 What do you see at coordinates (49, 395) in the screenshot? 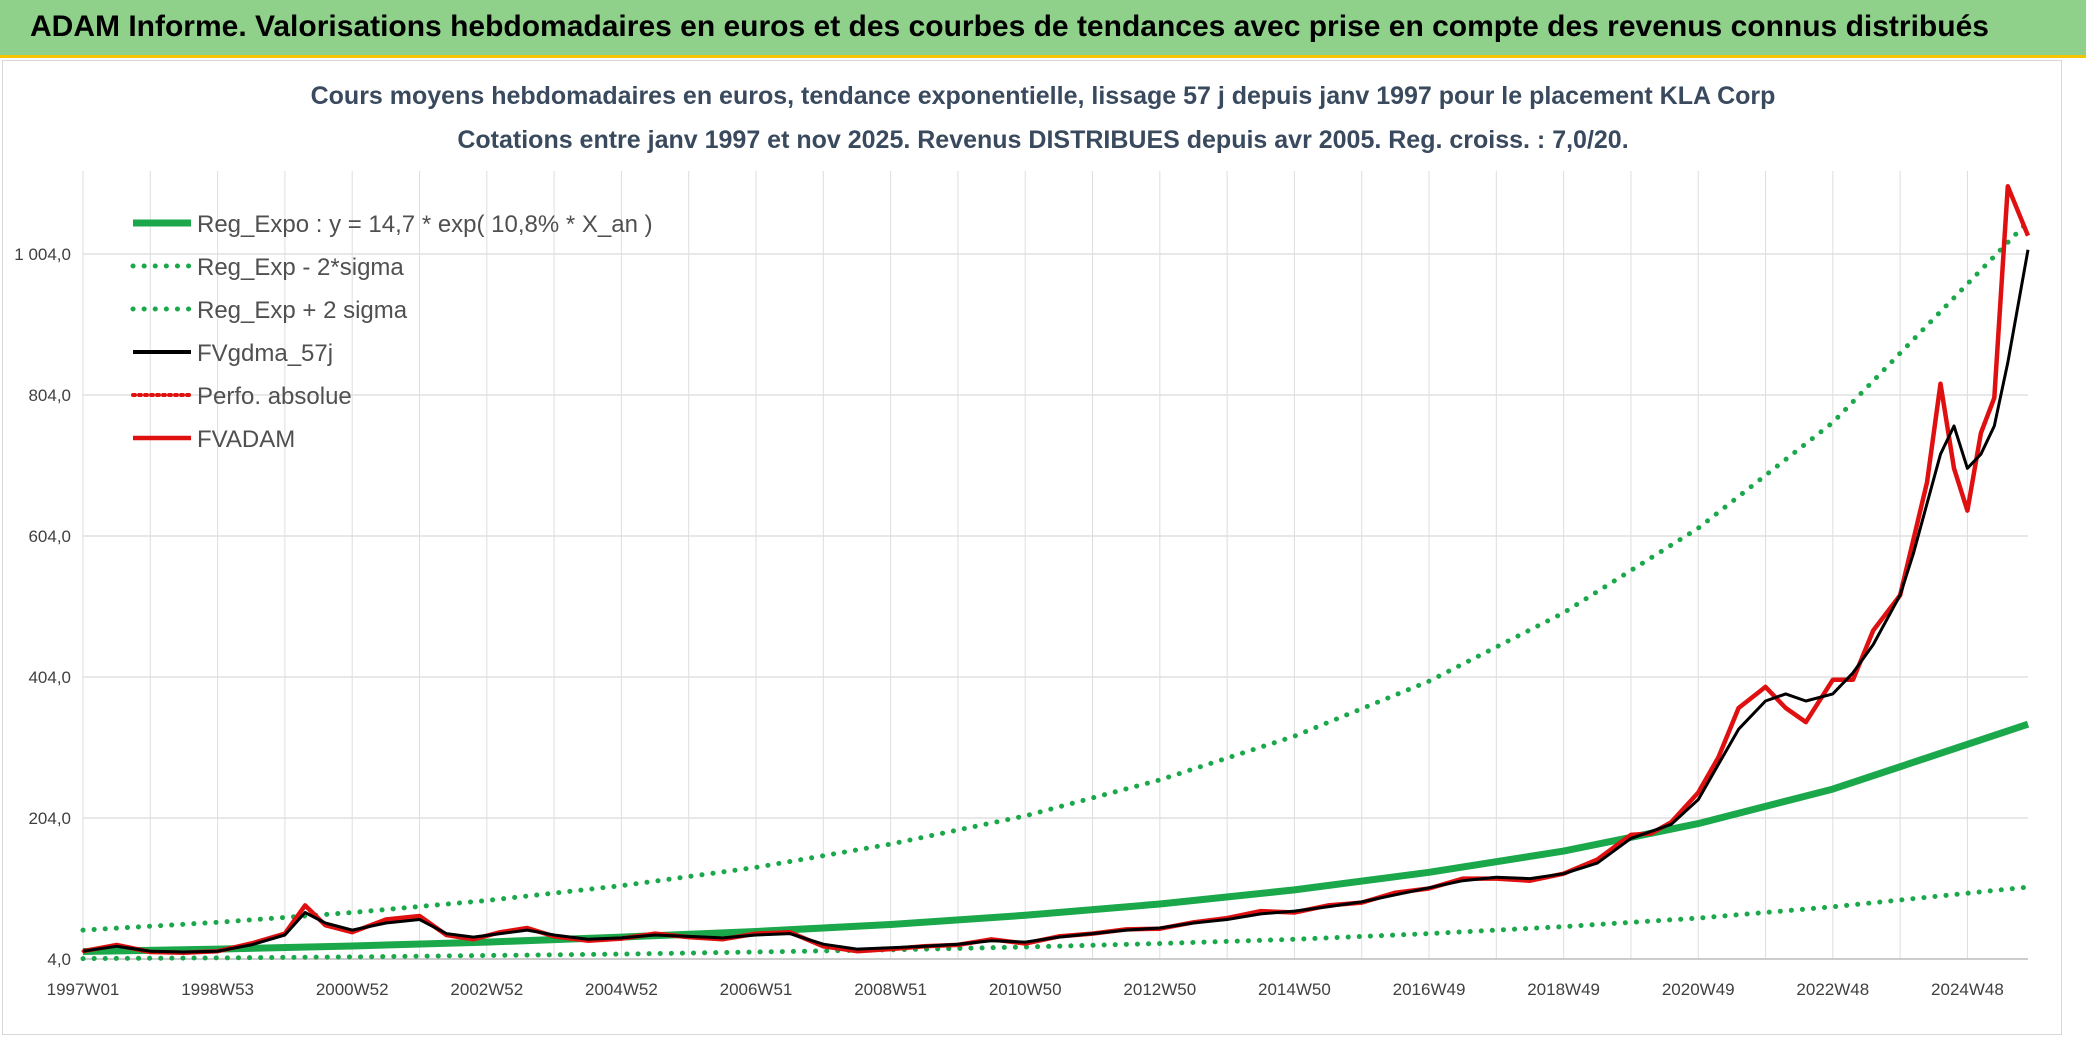
I see `y-tick-label: 804,0` at bounding box center [49, 395].